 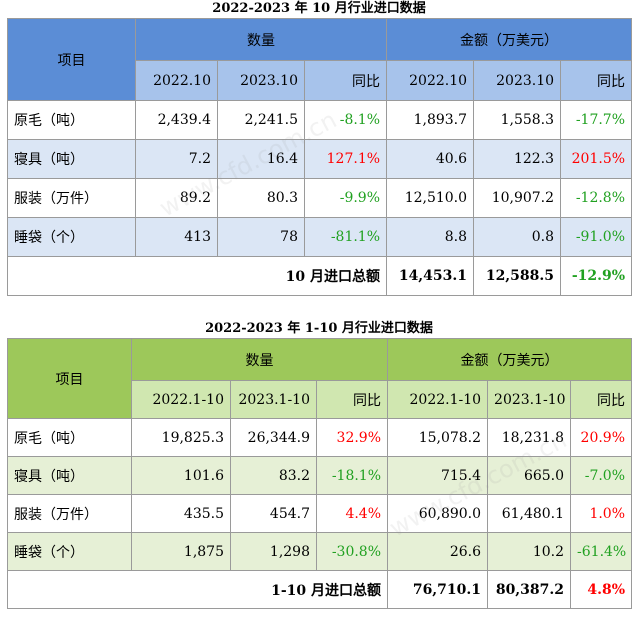 I want to click on cell: 1,558.3, so click(x=517, y=120).